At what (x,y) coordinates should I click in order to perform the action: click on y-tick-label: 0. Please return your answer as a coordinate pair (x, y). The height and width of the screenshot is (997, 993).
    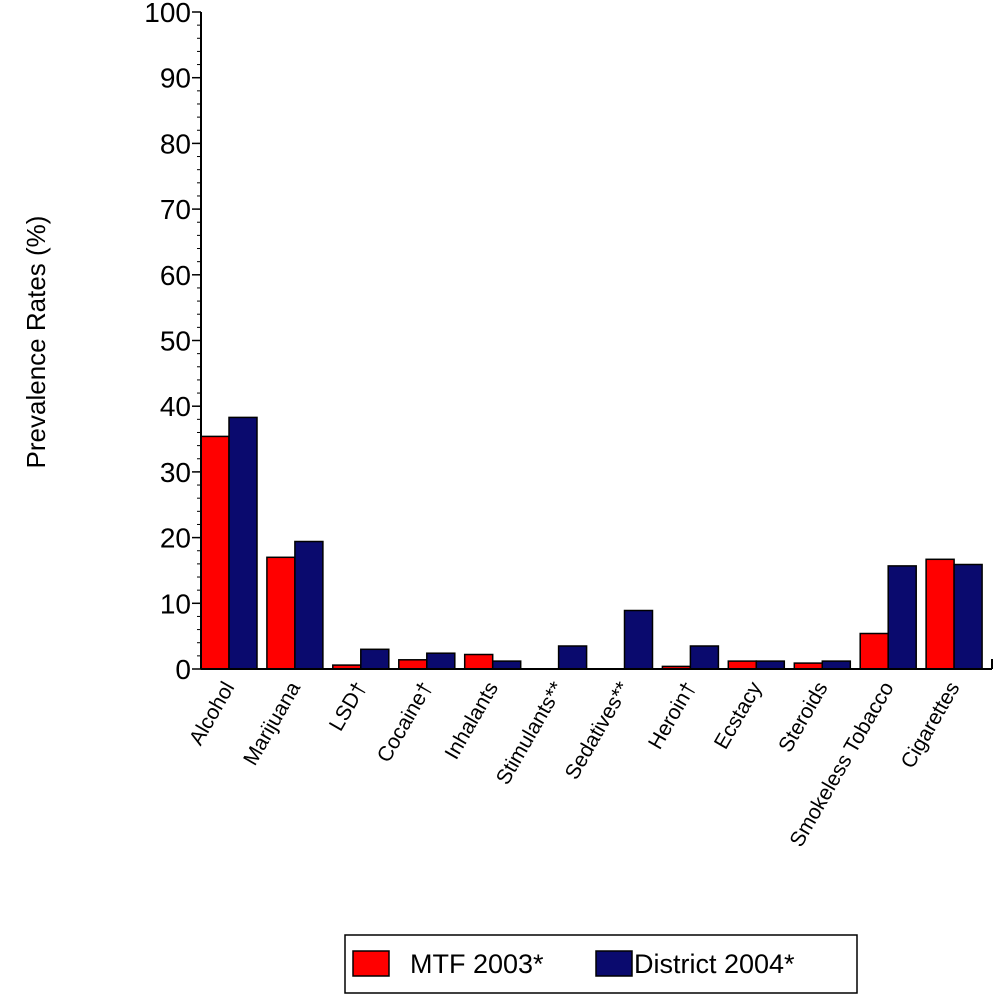
    Looking at the image, I should click on (183, 669).